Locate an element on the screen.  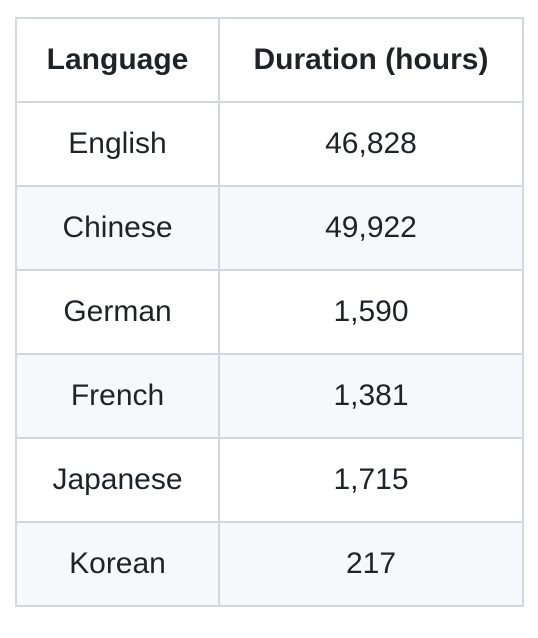
header-duration-hours: Duration (hours) is located at coordinates (371, 60).